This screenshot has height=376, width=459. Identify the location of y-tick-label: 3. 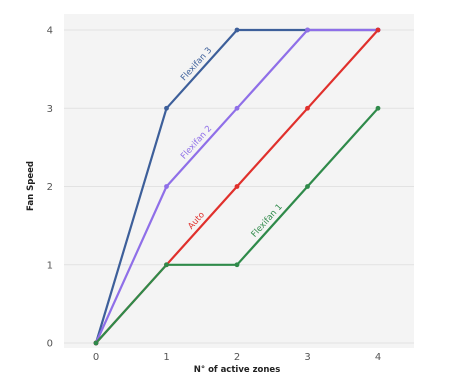
(50, 109).